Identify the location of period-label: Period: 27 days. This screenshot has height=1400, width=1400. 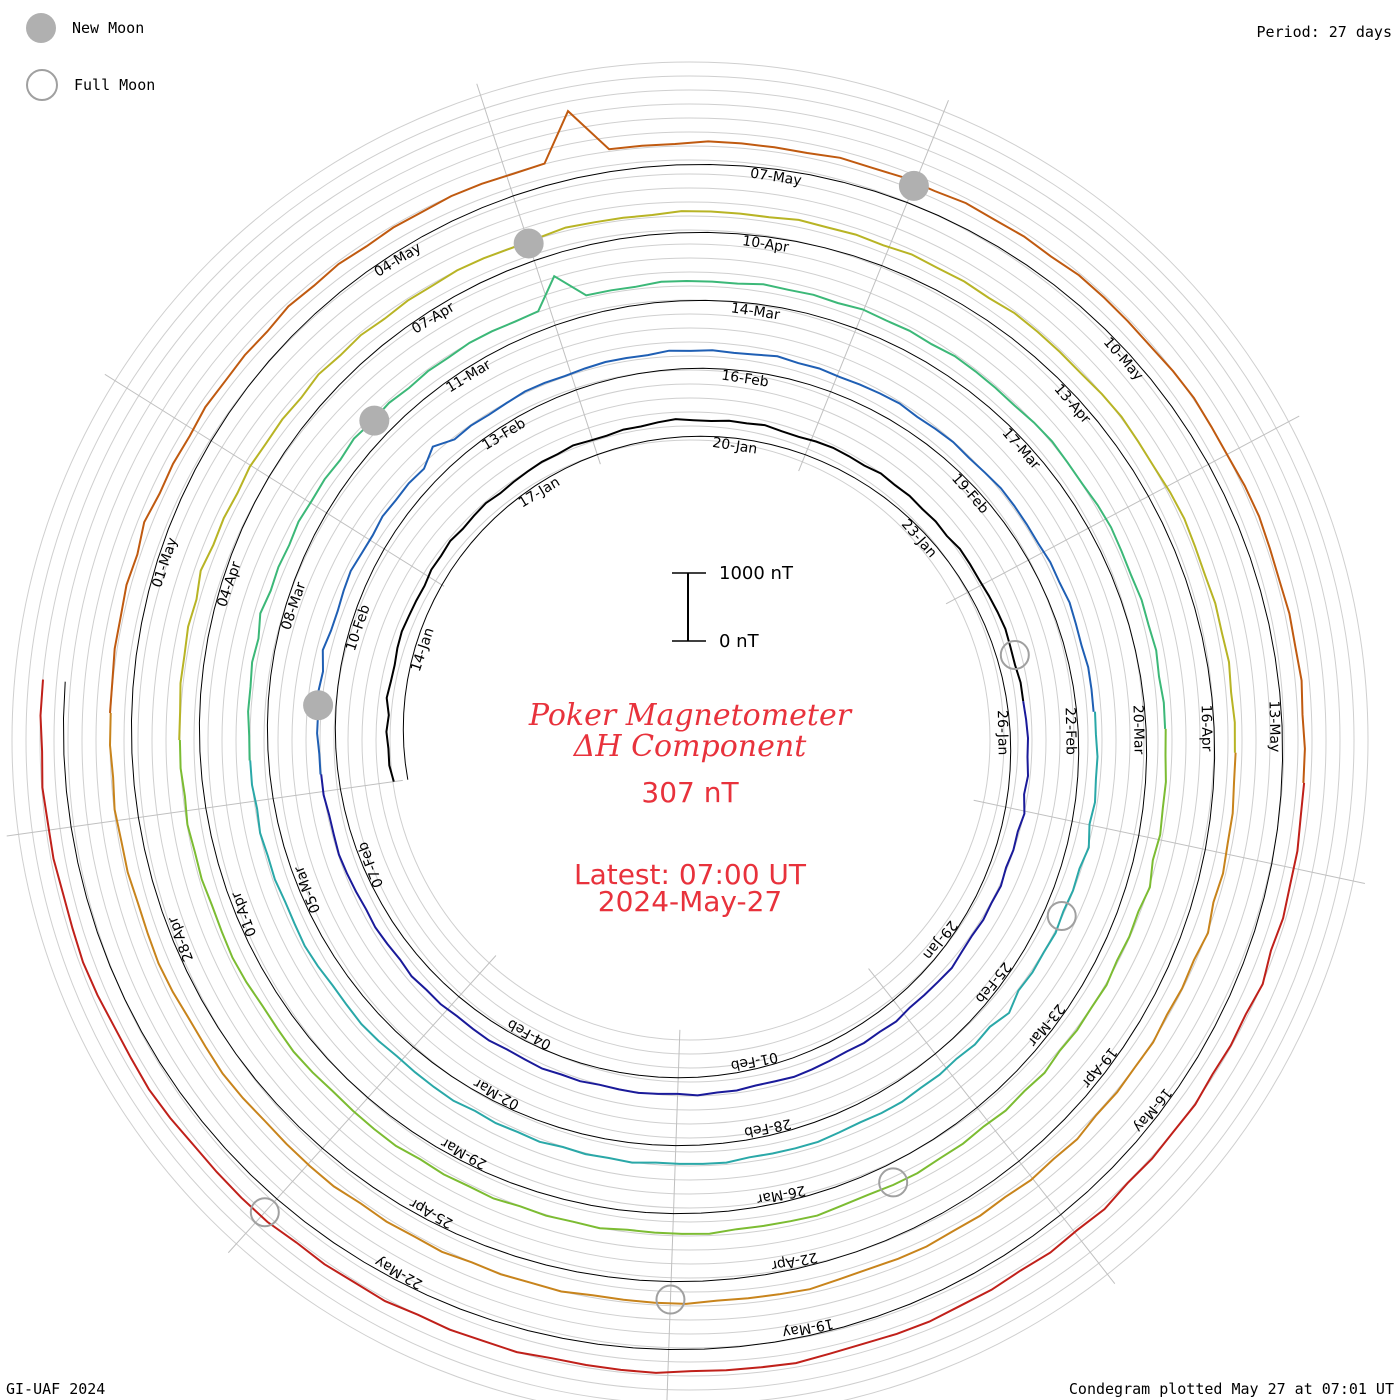
(1324, 32).